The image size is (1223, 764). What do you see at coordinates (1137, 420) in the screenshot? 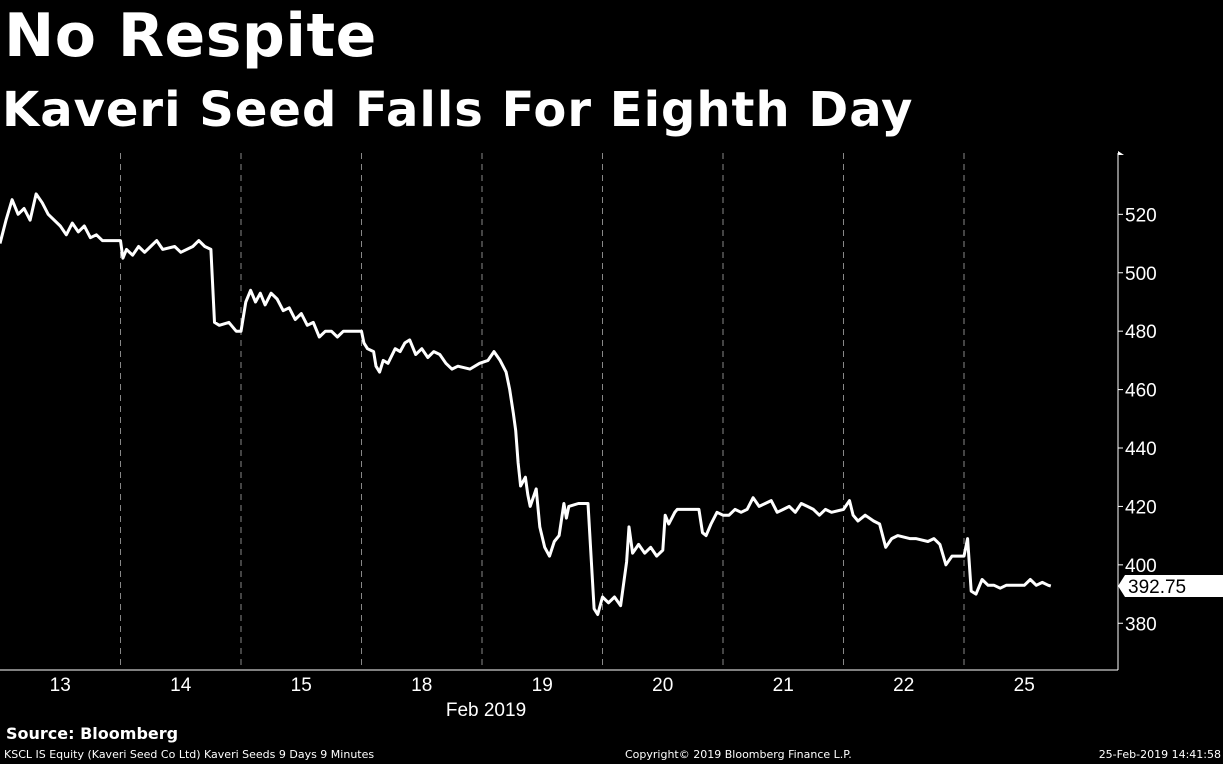
I see `y-tick-labels: 380 400 420 440 460 480 500 520` at bounding box center [1137, 420].